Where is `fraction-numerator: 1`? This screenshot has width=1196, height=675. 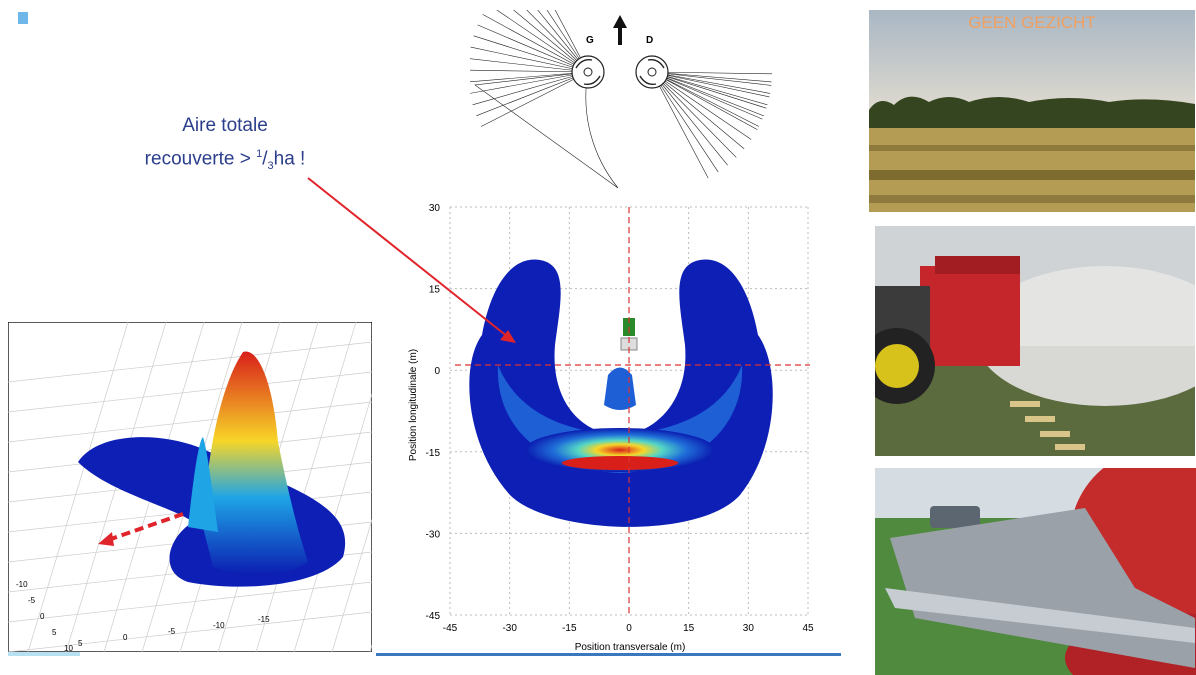
fraction-numerator: 1 is located at coordinates (259, 154).